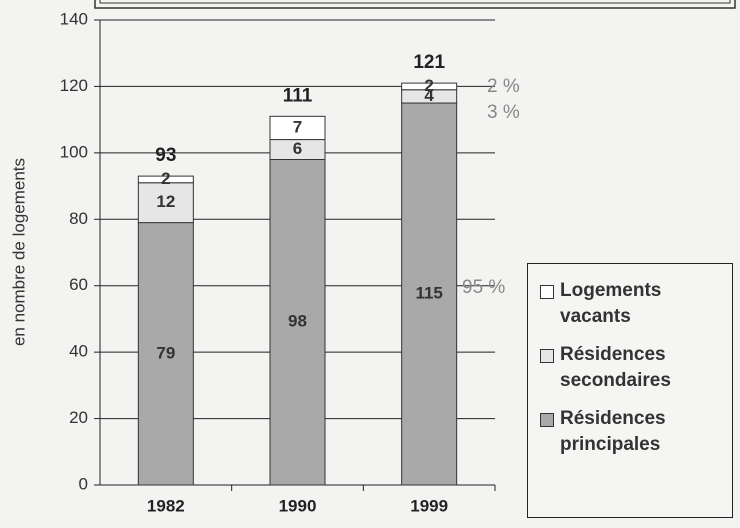 The width and height of the screenshot is (740, 528). I want to click on y-tick-label: 0, so click(83, 483).